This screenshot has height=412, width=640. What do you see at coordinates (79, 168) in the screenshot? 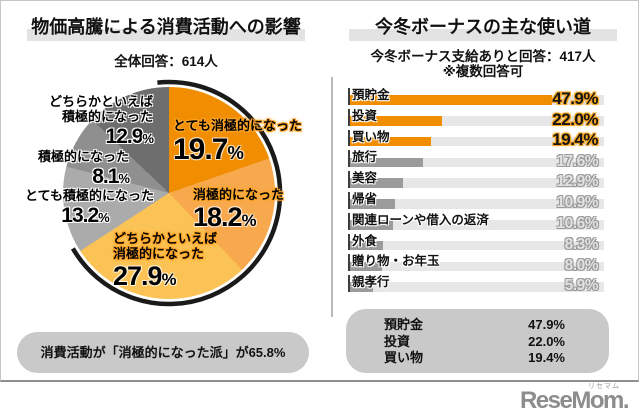
I see `pie-slice-label: 積極的になった 8.1%` at bounding box center [79, 168].